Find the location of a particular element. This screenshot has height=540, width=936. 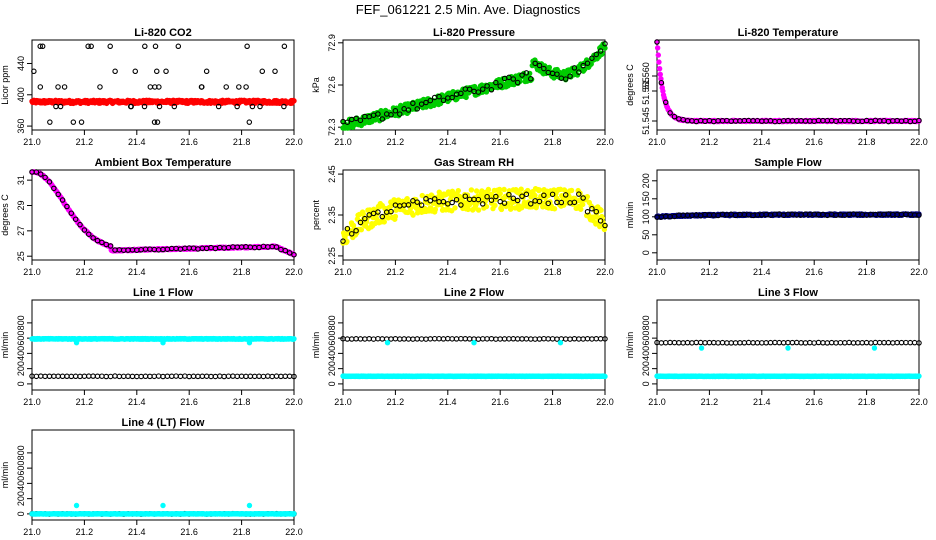

y-tick-label: 100 is located at coordinates (646, 216).